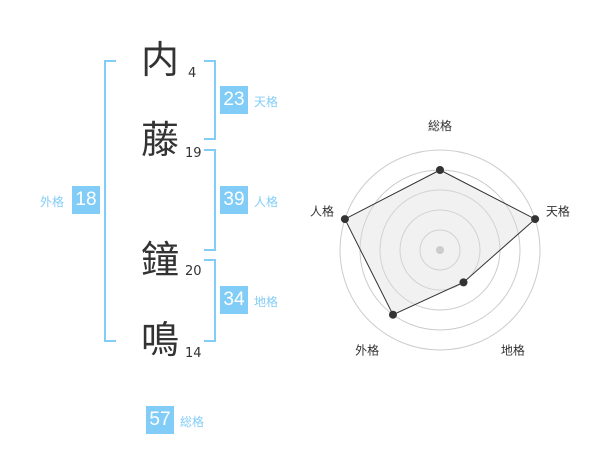 The image size is (600, 470). I want to click on soukaku-value: 57, so click(160, 420).